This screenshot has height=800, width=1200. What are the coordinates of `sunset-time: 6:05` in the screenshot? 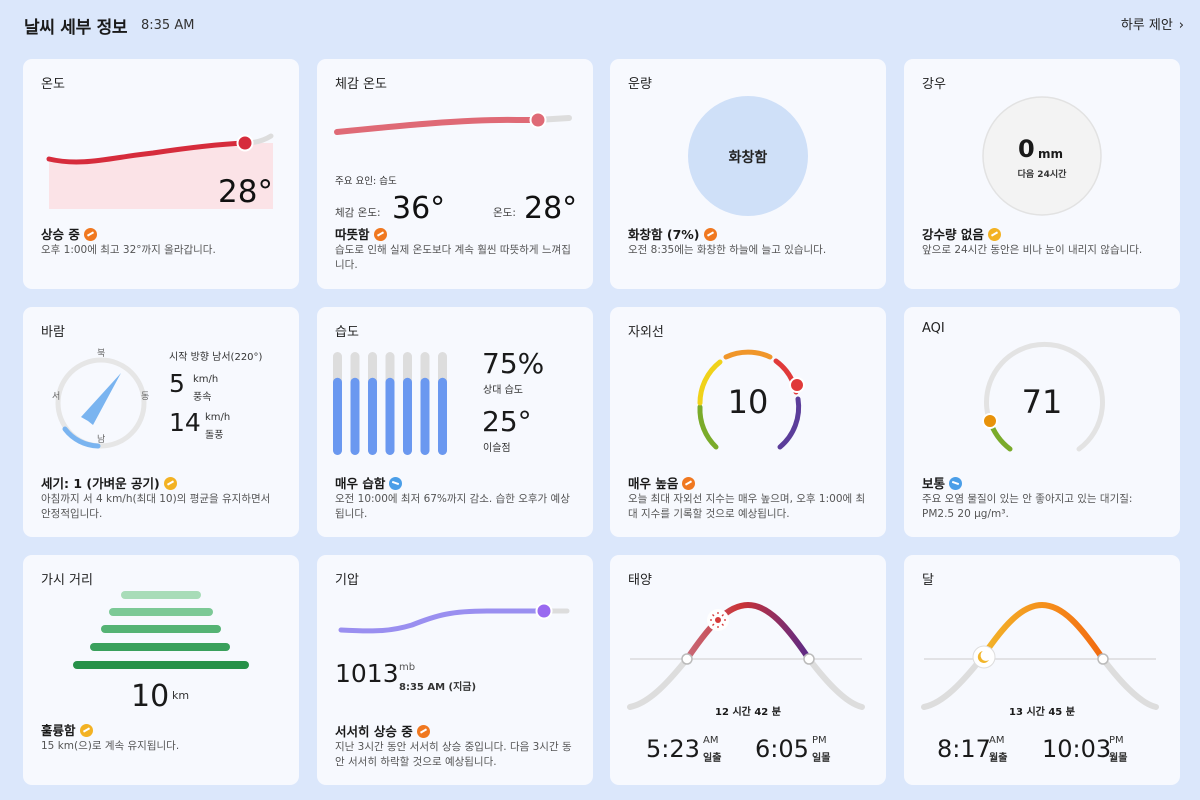 It's located at (782, 749).